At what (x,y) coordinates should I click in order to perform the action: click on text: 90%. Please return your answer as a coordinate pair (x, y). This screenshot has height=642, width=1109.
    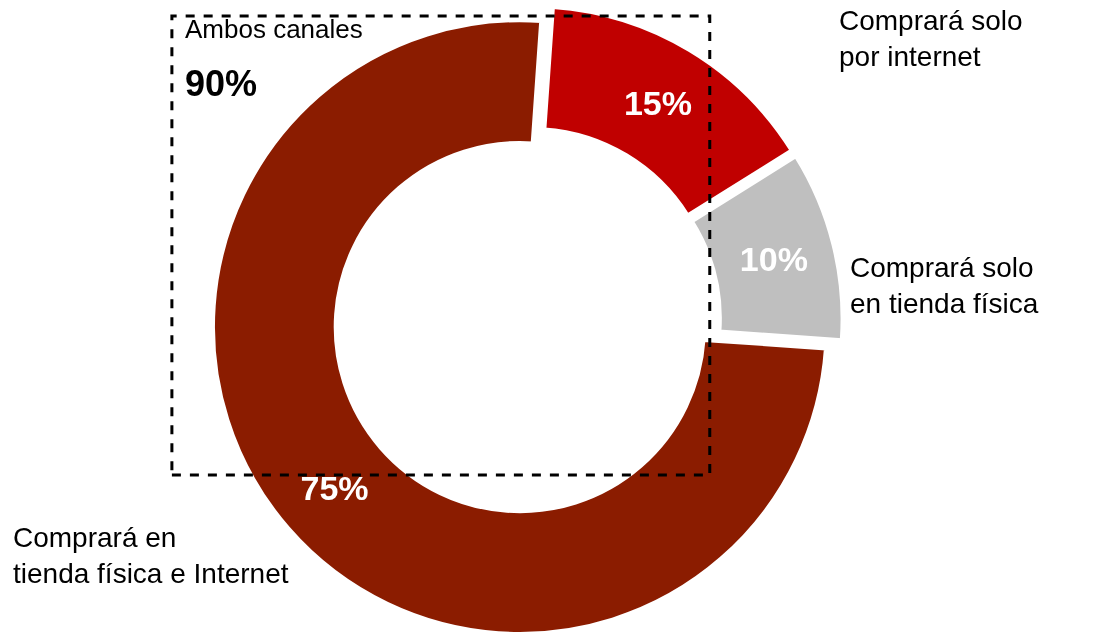
    Looking at the image, I should click on (221, 83).